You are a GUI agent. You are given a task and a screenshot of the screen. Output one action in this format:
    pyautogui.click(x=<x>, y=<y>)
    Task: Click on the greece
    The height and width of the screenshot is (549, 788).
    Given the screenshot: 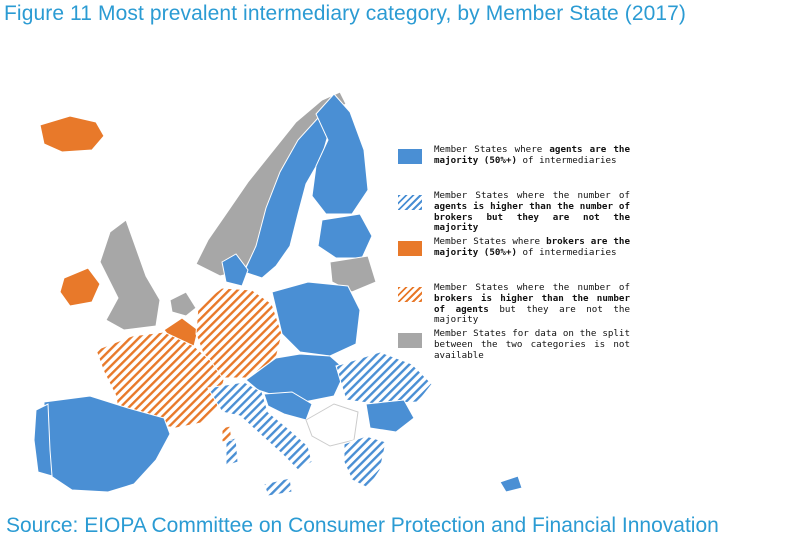 What is the action you would take?
    pyautogui.click(x=365, y=462)
    